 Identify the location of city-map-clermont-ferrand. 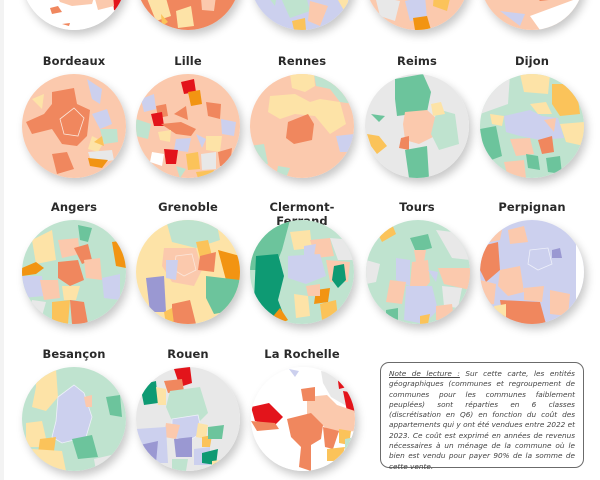
(302, 272).